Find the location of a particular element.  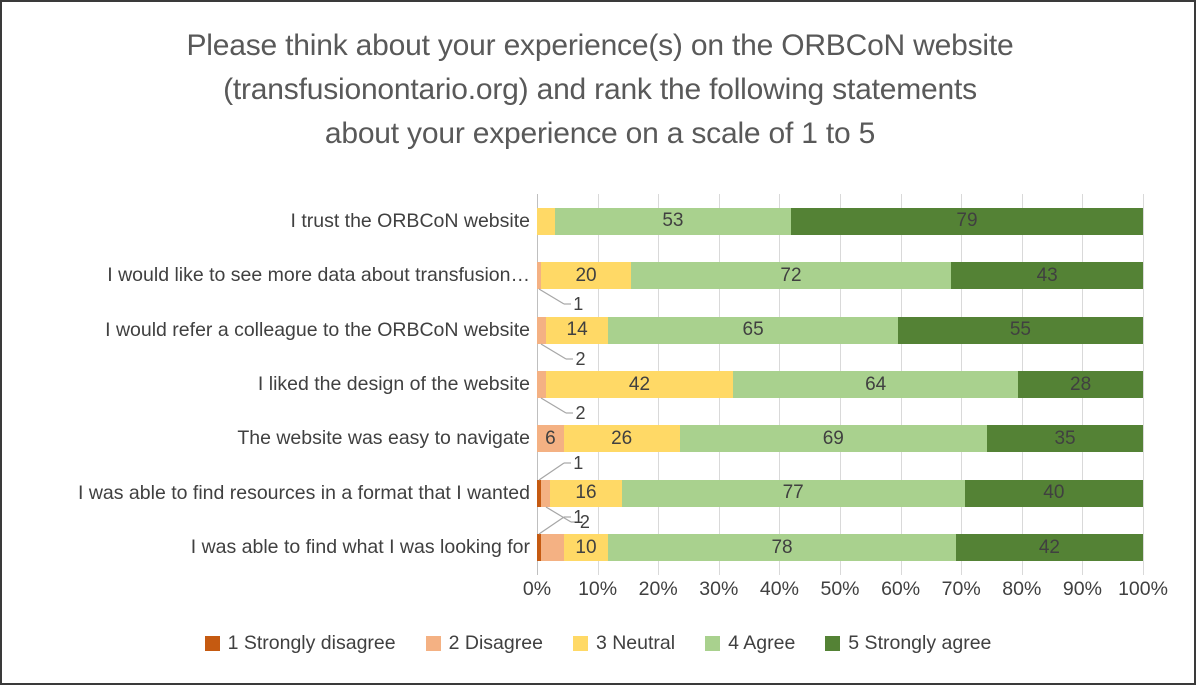

x-axis-tick: 10% is located at coordinates (598, 589).